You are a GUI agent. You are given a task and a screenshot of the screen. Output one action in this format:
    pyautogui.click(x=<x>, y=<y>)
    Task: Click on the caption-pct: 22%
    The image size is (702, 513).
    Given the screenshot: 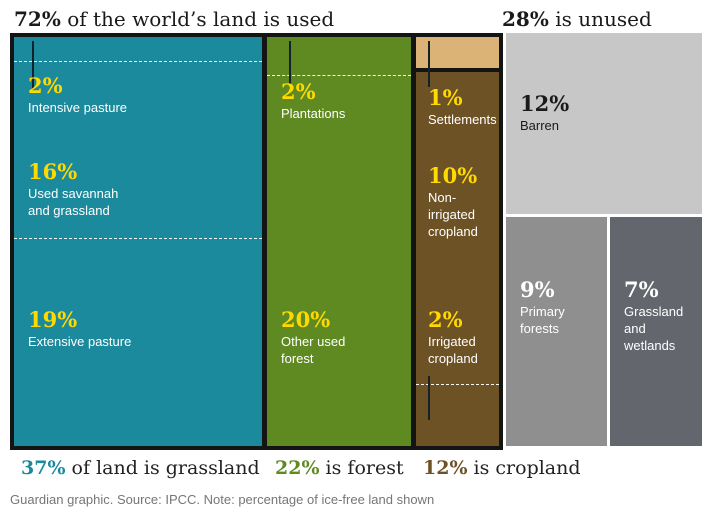 What is the action you would take?
    pyautogui.click(x=297, y=468)
    